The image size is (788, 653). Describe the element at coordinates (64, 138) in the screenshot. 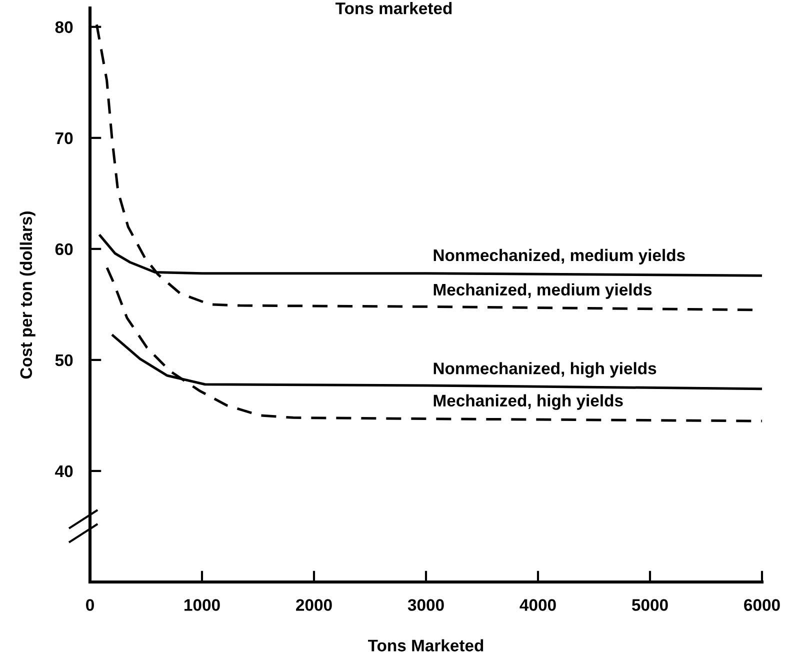

I see `y-tick-label: 70` at that location.